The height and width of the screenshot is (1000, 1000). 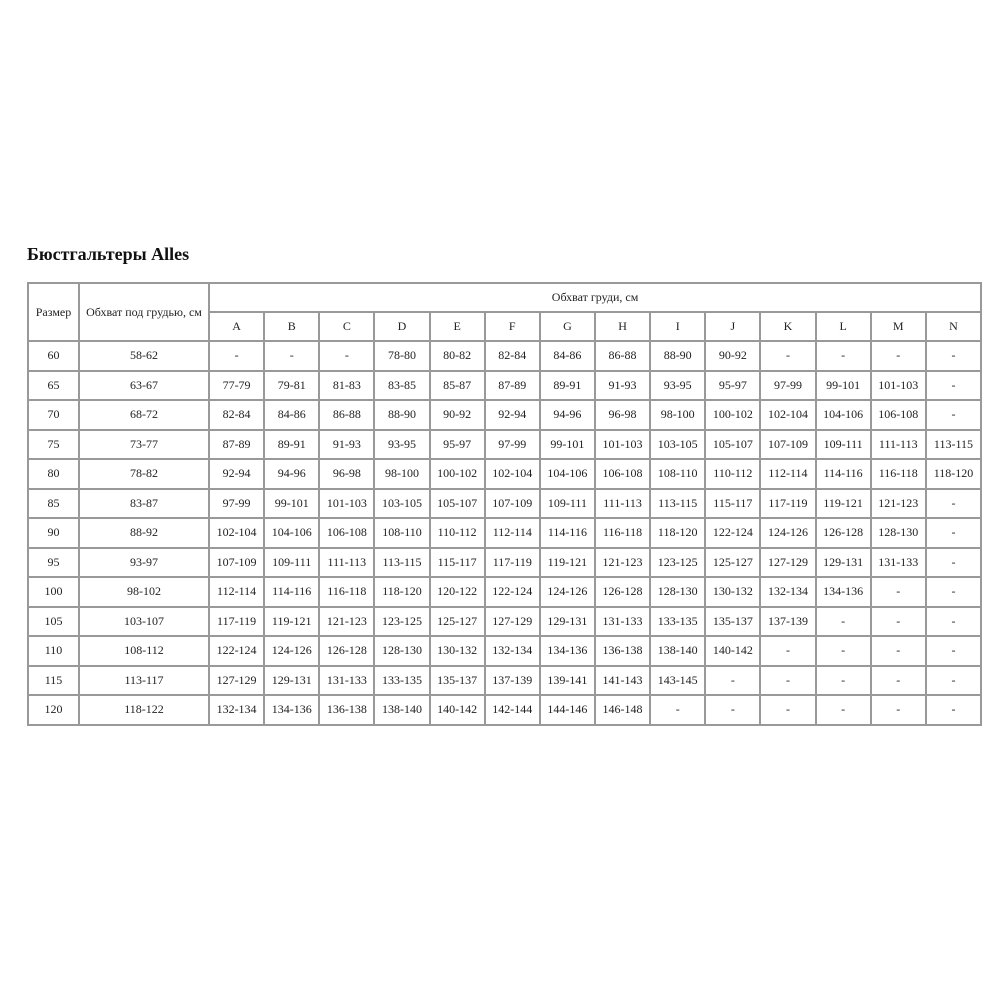 I want to click on cell-bust-b: 114-116, so click(x=292, y=592).